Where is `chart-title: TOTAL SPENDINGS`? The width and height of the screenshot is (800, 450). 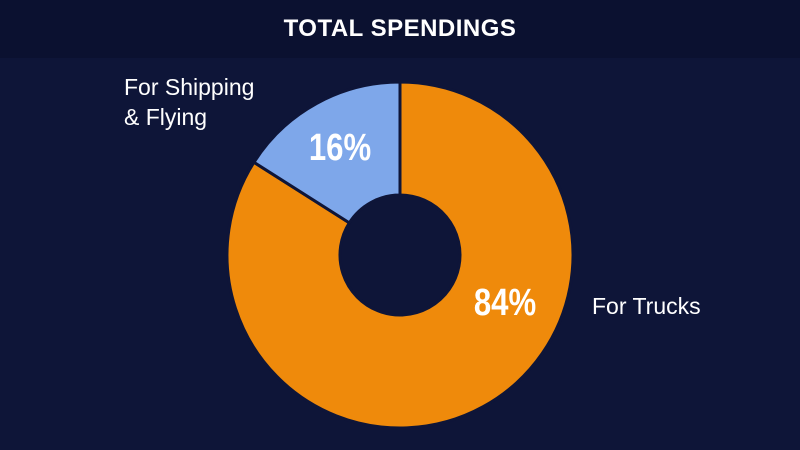 chart-title: TOTAL SPENDINGS is located at coordinates (400, 28).